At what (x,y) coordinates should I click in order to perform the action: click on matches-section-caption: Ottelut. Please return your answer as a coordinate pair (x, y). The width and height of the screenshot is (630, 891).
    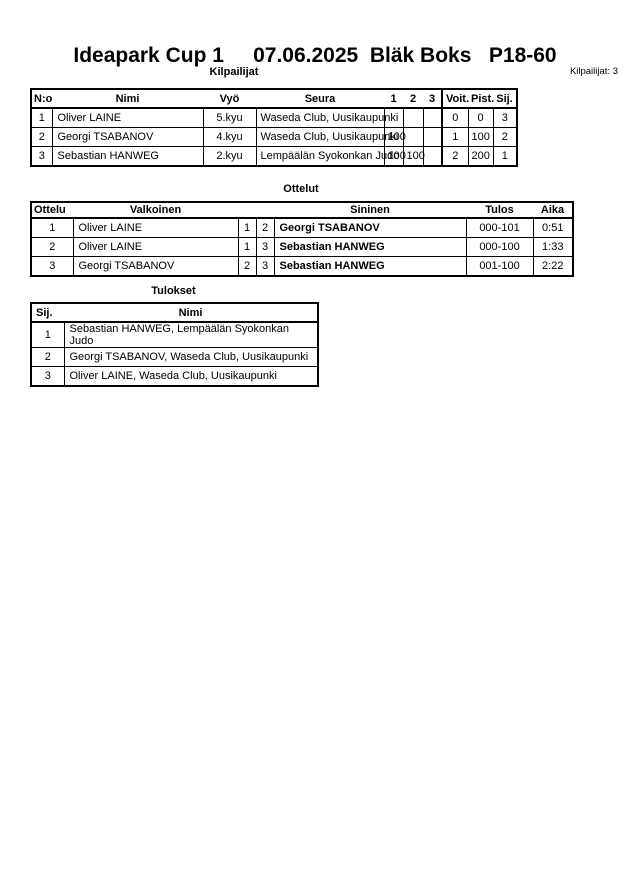
    Looking at the image, I should click on (301, 189).